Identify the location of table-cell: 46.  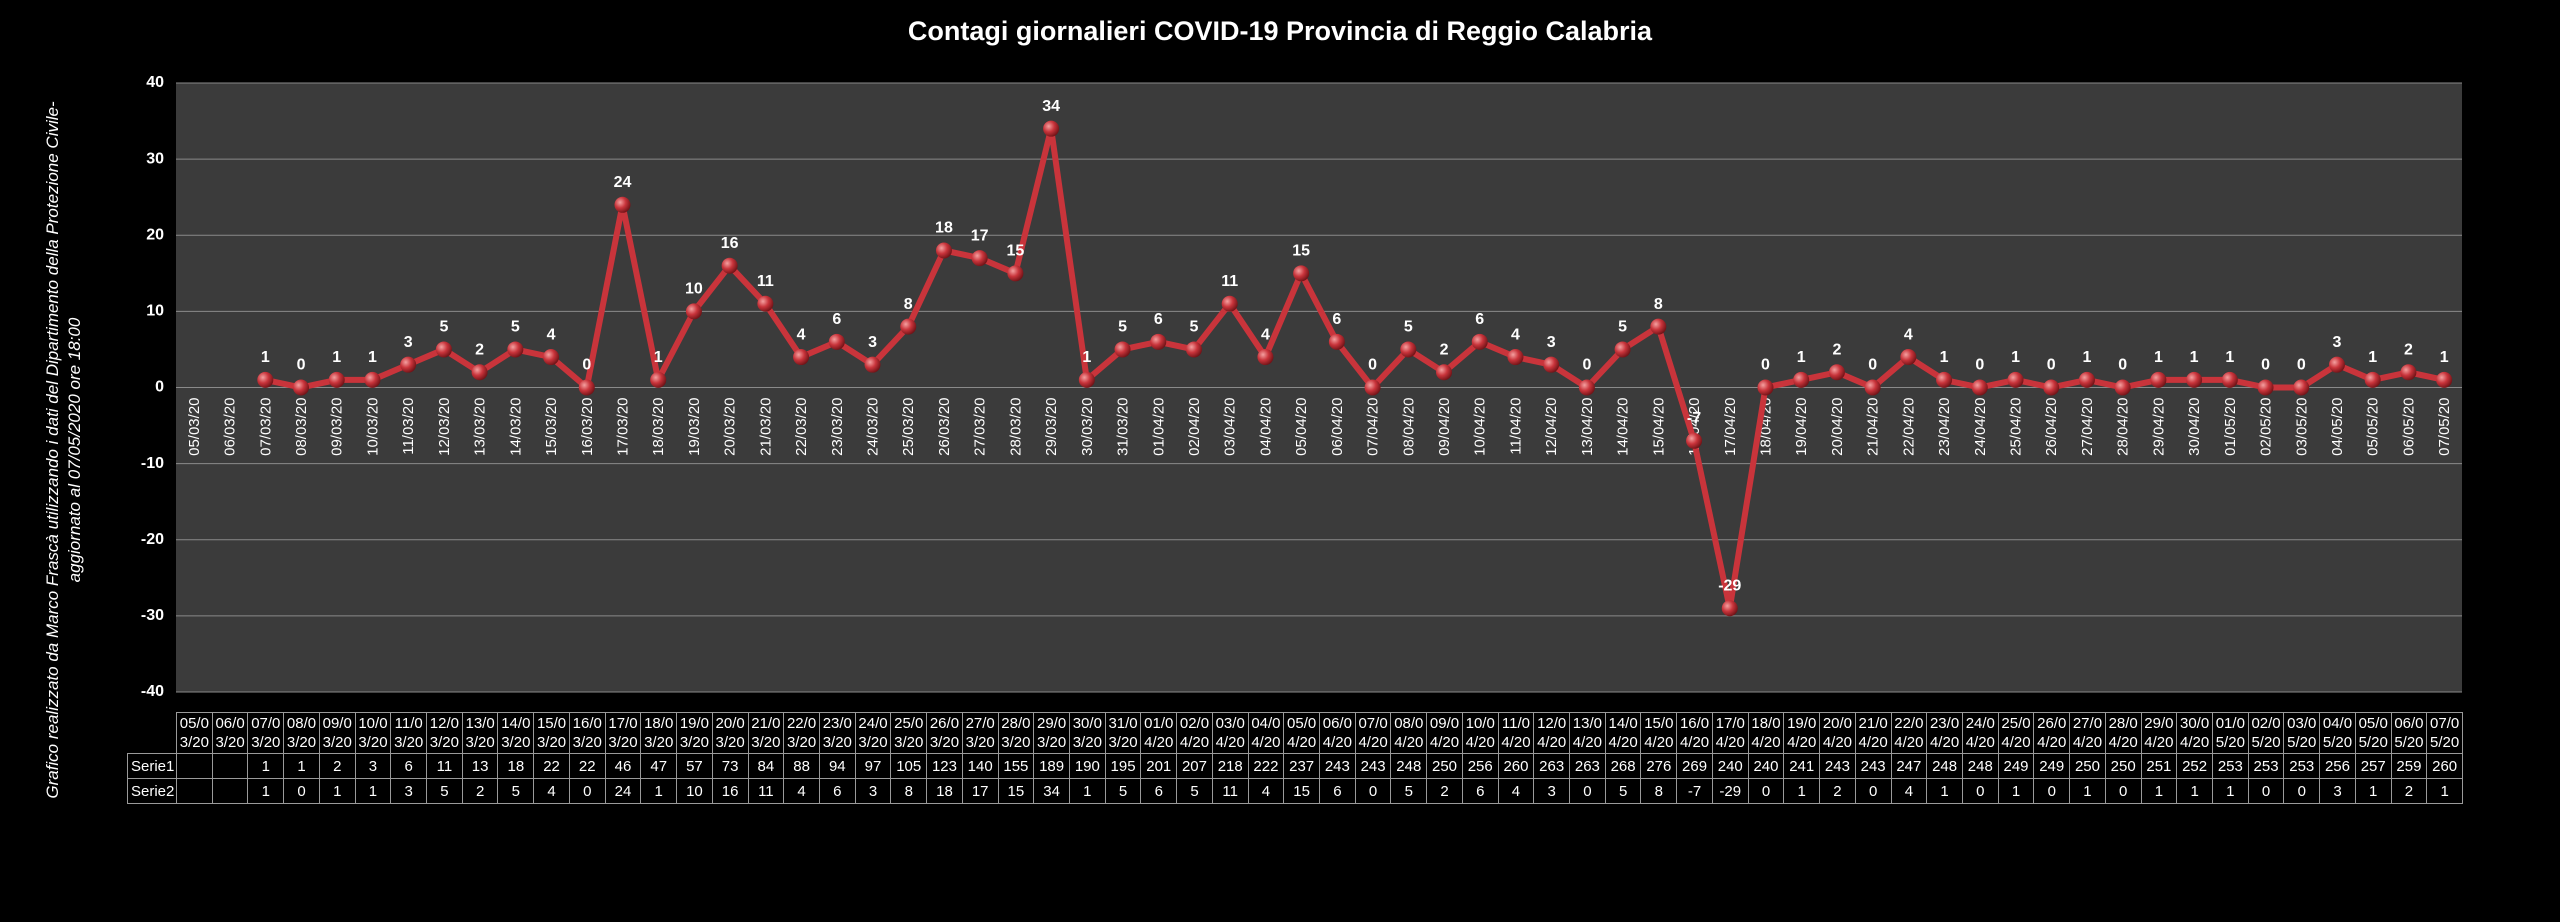
(623, 766).